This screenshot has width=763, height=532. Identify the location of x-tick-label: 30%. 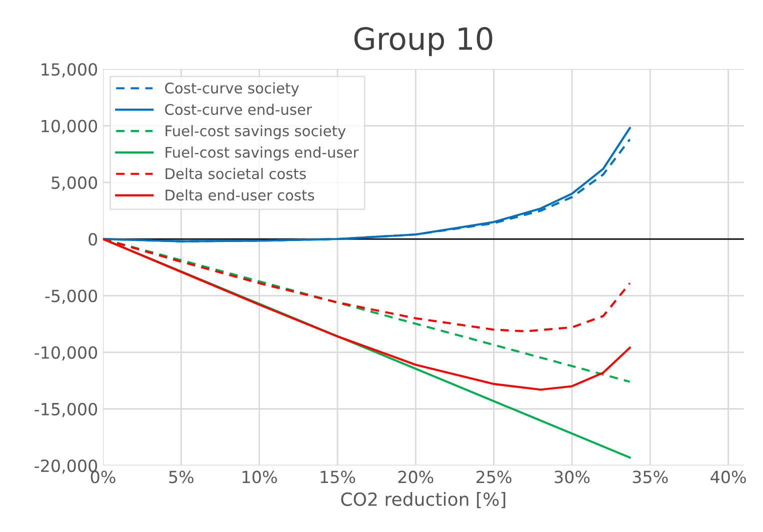
(572, 477).